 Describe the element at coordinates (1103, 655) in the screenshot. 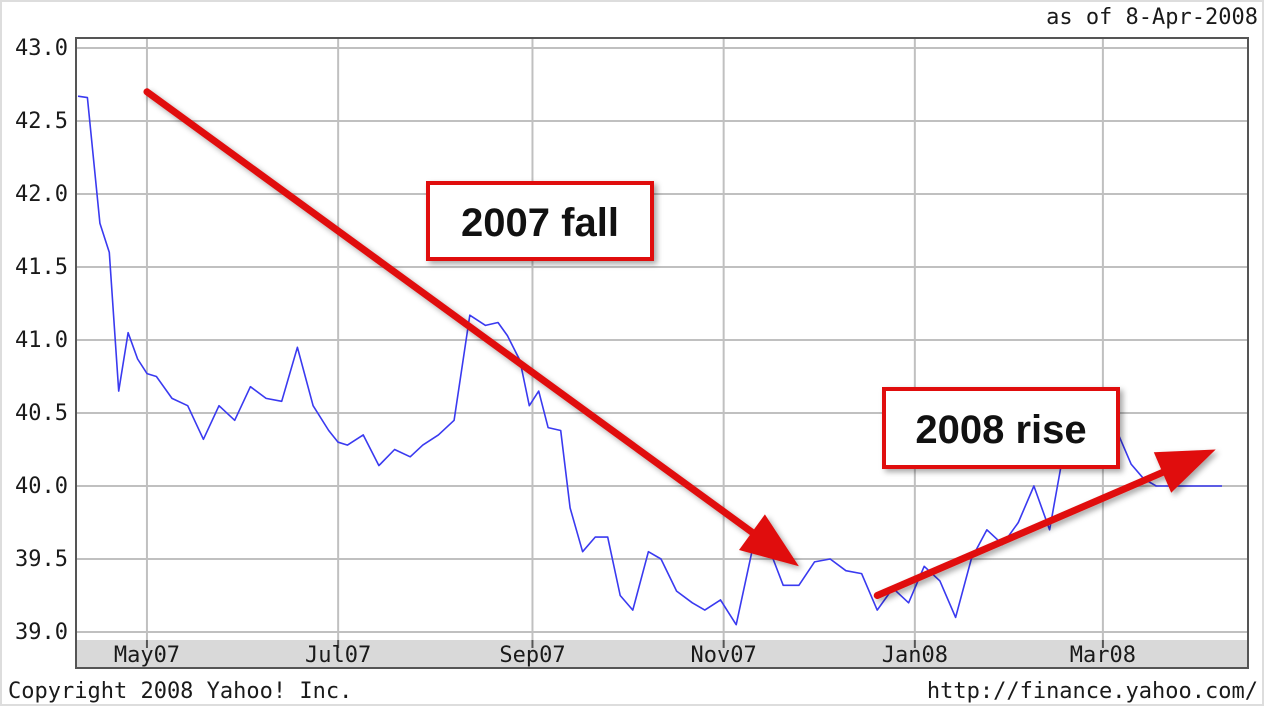

I see `x-tick-label: Mar08` at that location.